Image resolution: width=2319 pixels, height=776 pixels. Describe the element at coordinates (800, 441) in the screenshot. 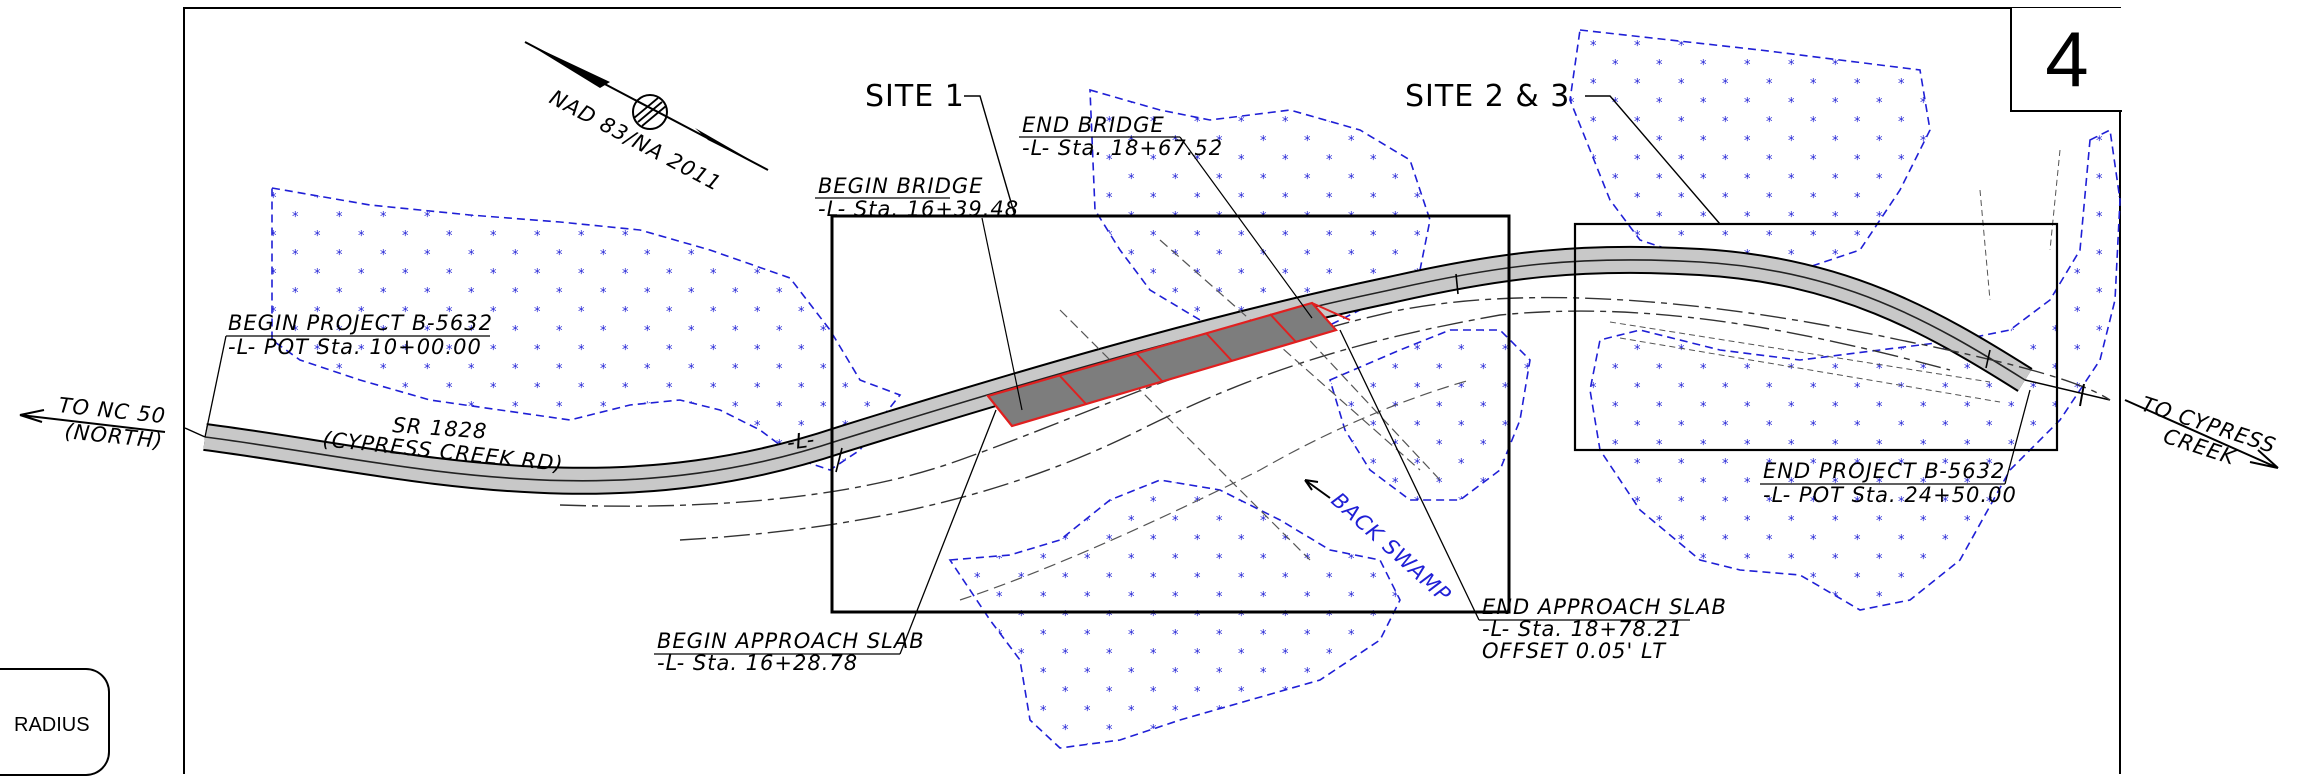

I see `alignment-label: -L-` at that location.